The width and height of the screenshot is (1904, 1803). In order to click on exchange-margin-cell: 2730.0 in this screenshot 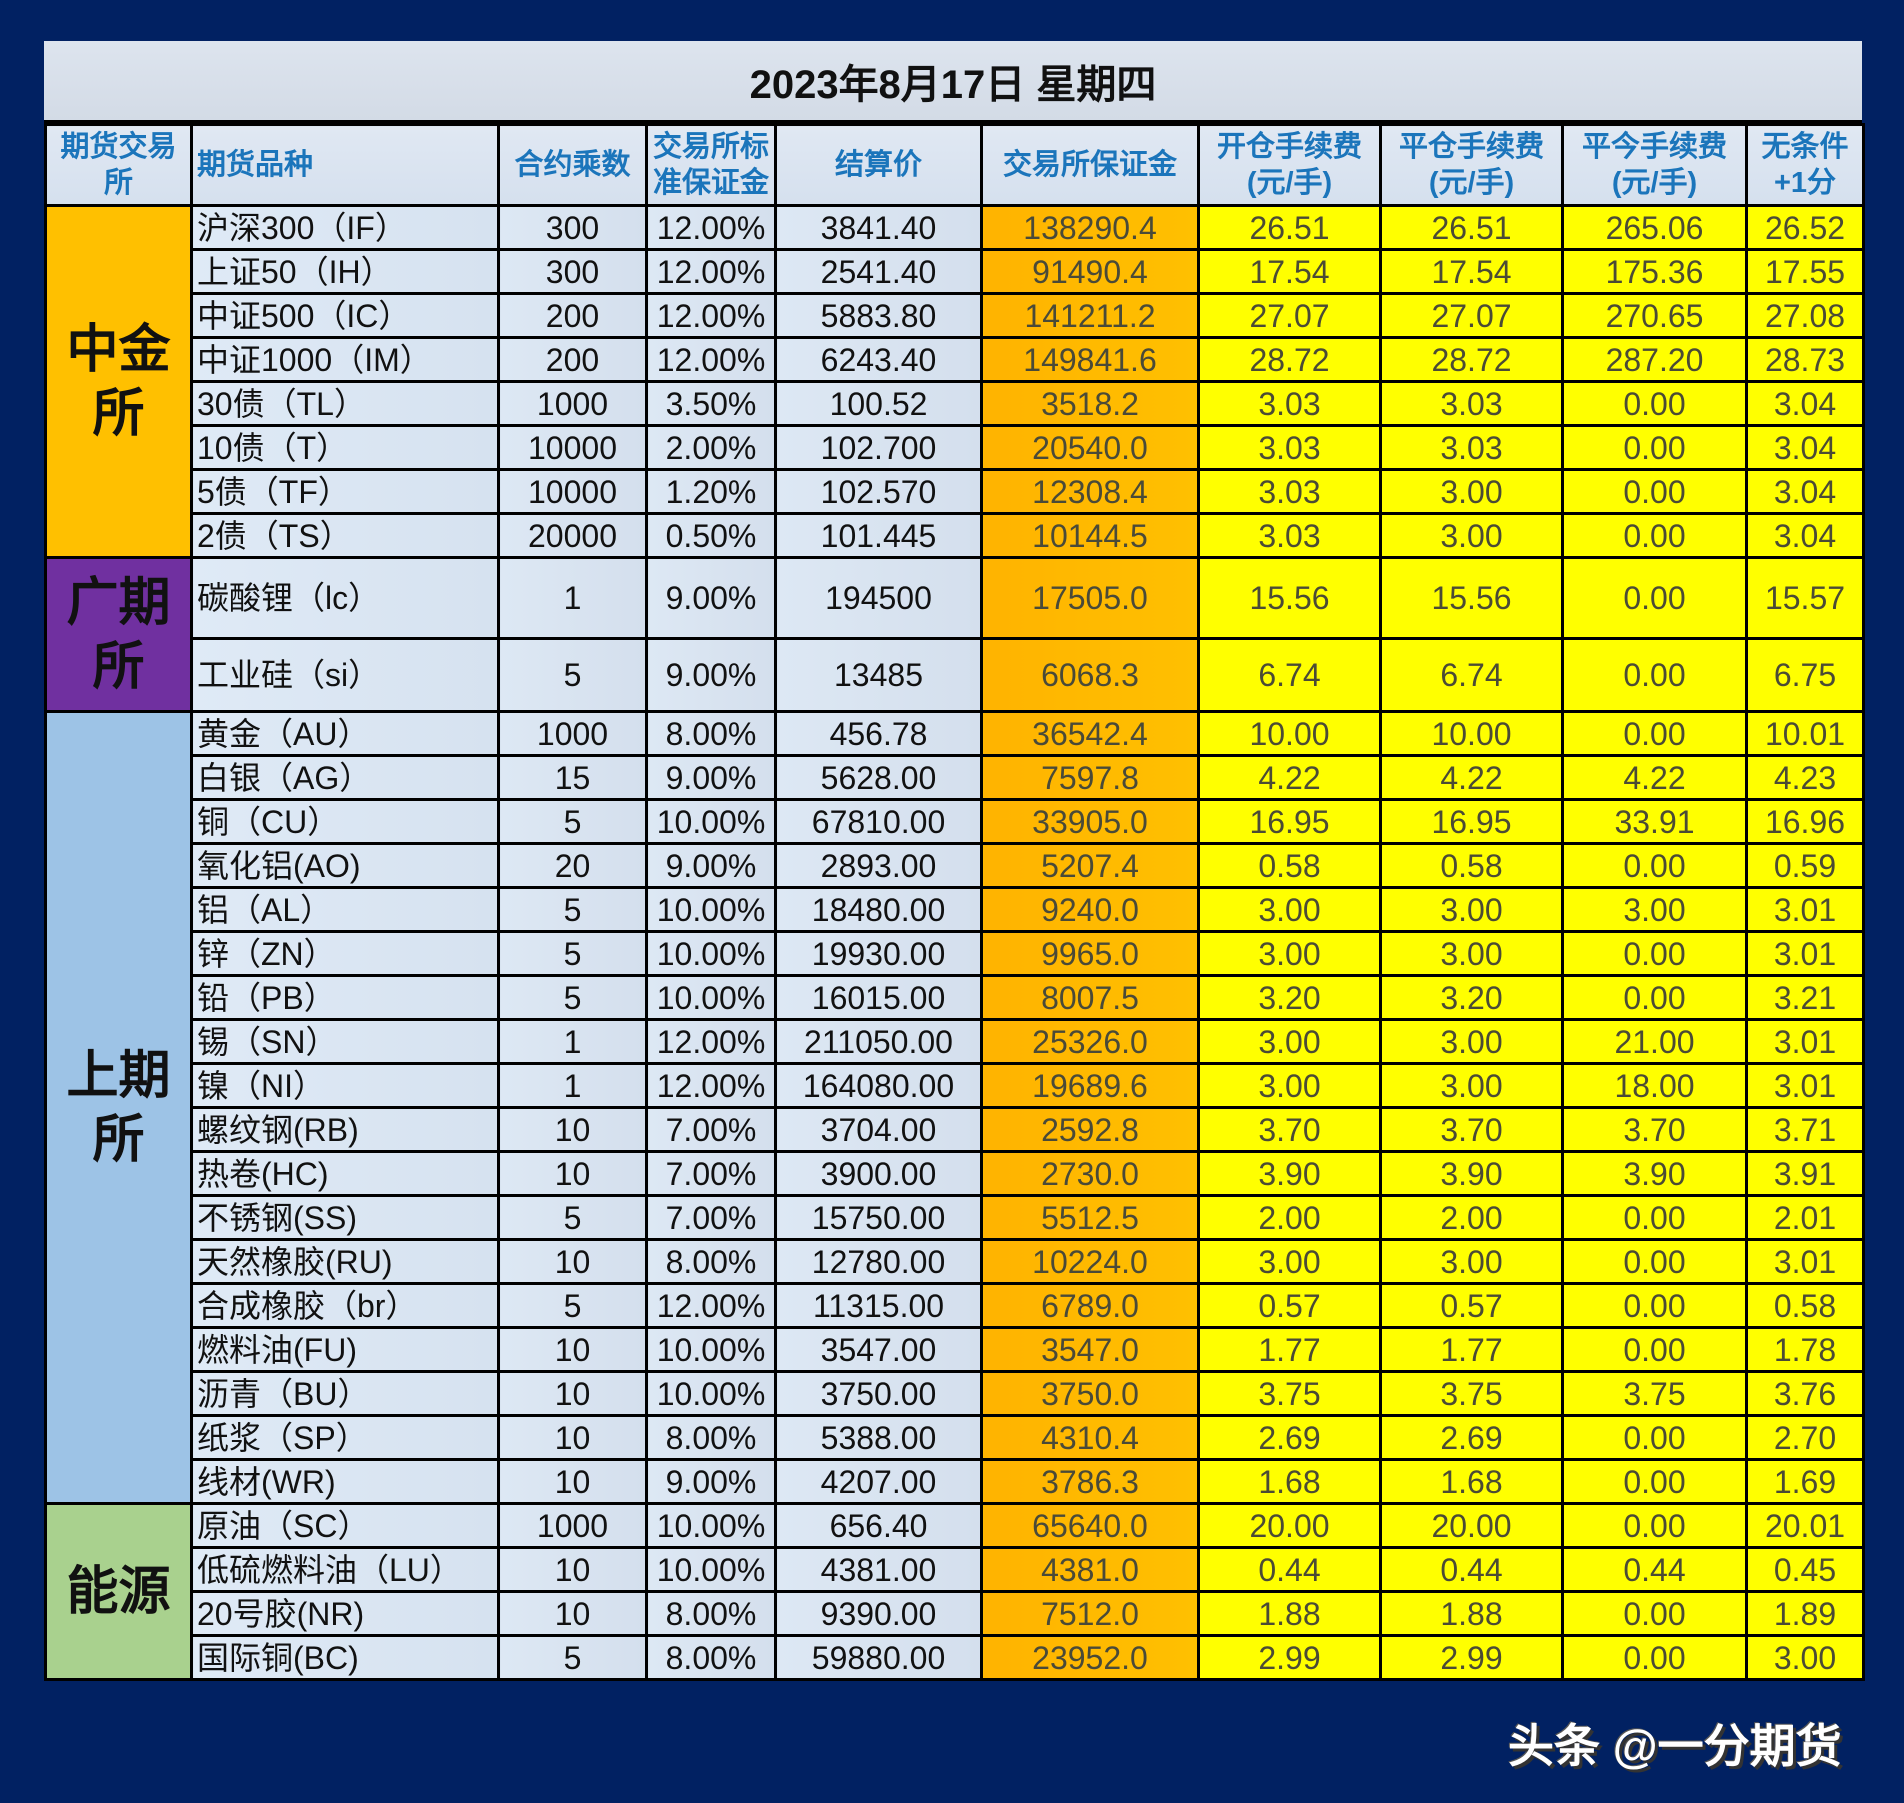, I will do `click(1090, 1173)`.